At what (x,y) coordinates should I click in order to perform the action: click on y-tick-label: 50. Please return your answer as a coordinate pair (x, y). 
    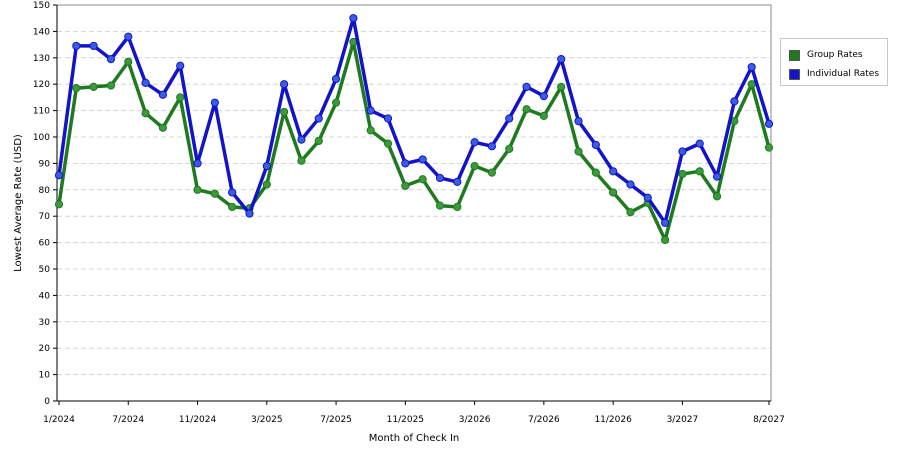
    Looking at the image, I should click on (45, 270).